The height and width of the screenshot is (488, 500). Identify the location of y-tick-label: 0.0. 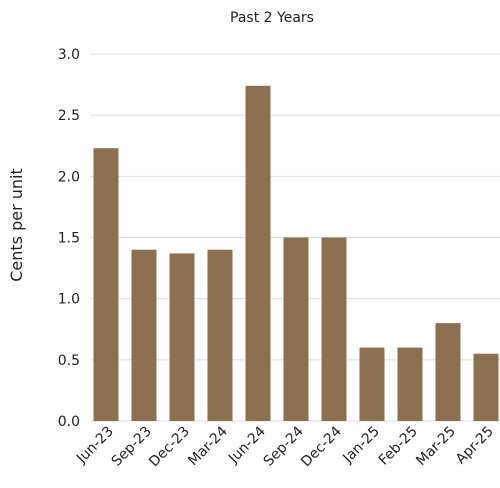
(69, 422).